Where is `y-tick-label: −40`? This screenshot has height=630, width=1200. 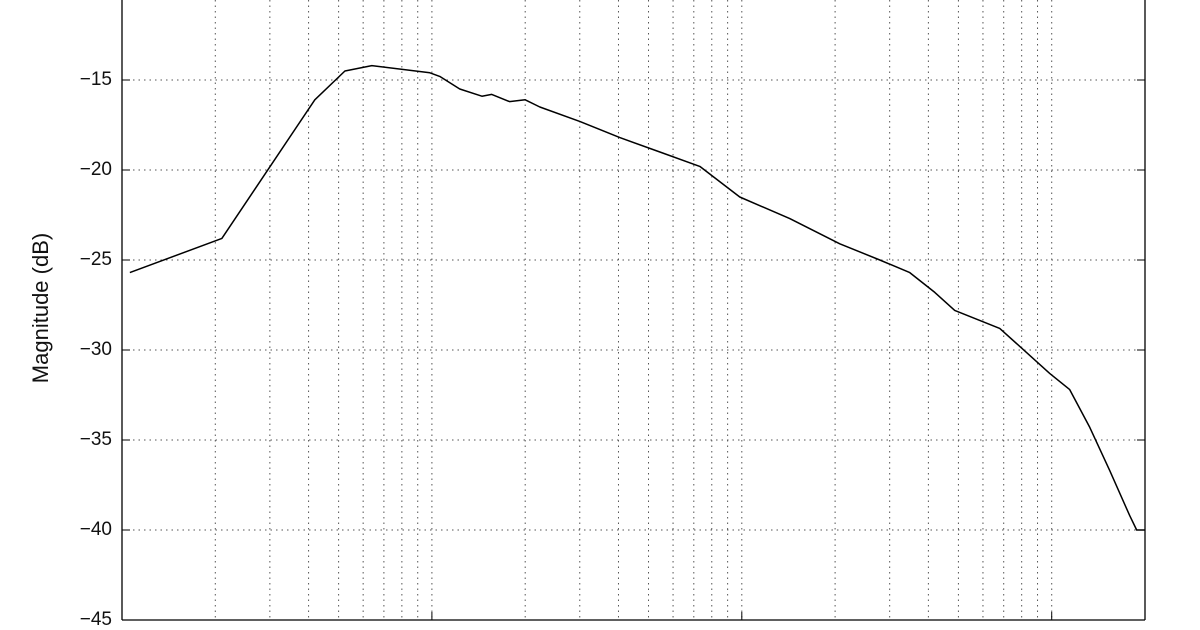
y-tick-label: −40 is located at coordinates (96, 529).